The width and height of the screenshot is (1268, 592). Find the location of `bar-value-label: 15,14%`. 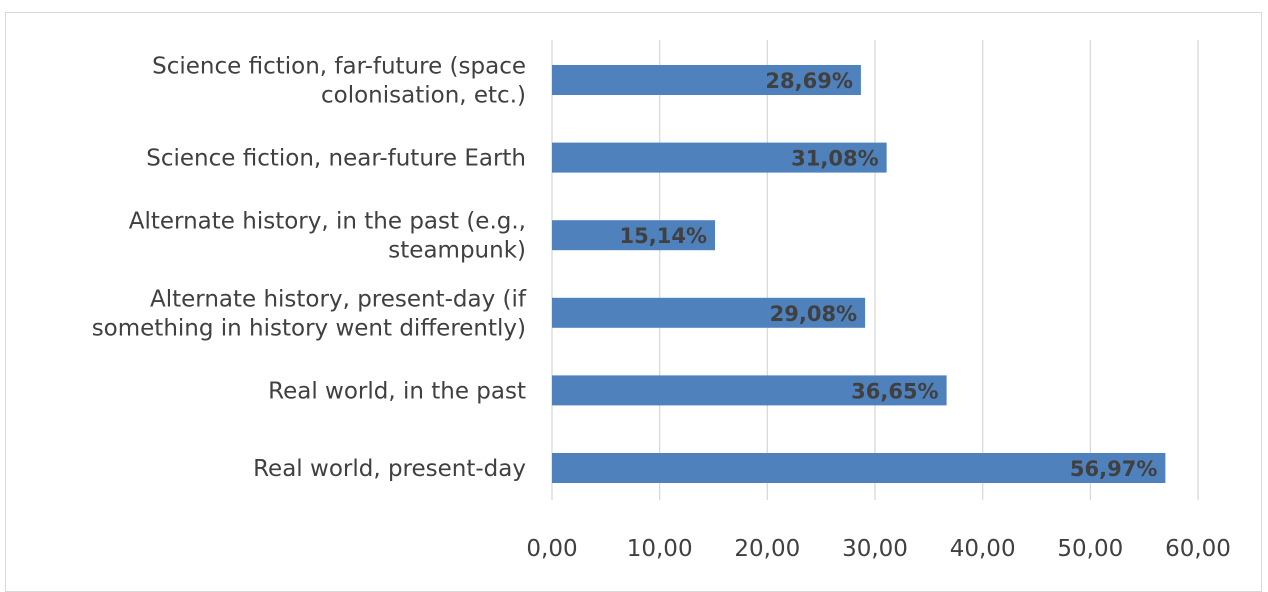

bar-value-label: 15,14% is located at coordinates (663, 236).